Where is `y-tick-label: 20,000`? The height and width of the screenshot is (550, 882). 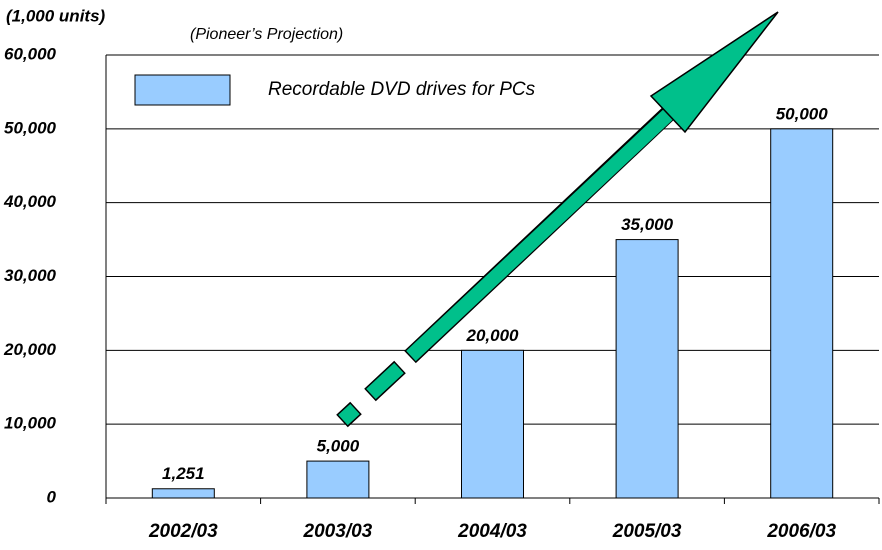
y-tick-label: 20,000 is located at coordinates (30, 349).